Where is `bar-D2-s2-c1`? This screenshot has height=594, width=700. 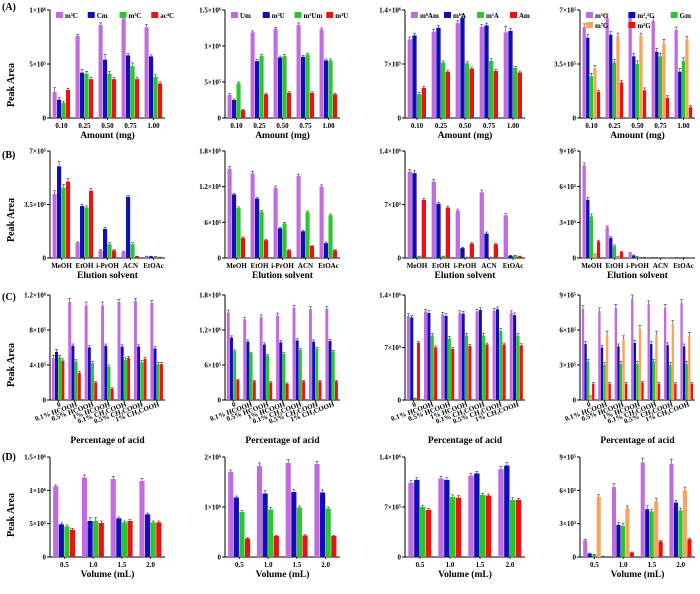
bar-D2-s2-c1 is located at coordinates (271, 533).